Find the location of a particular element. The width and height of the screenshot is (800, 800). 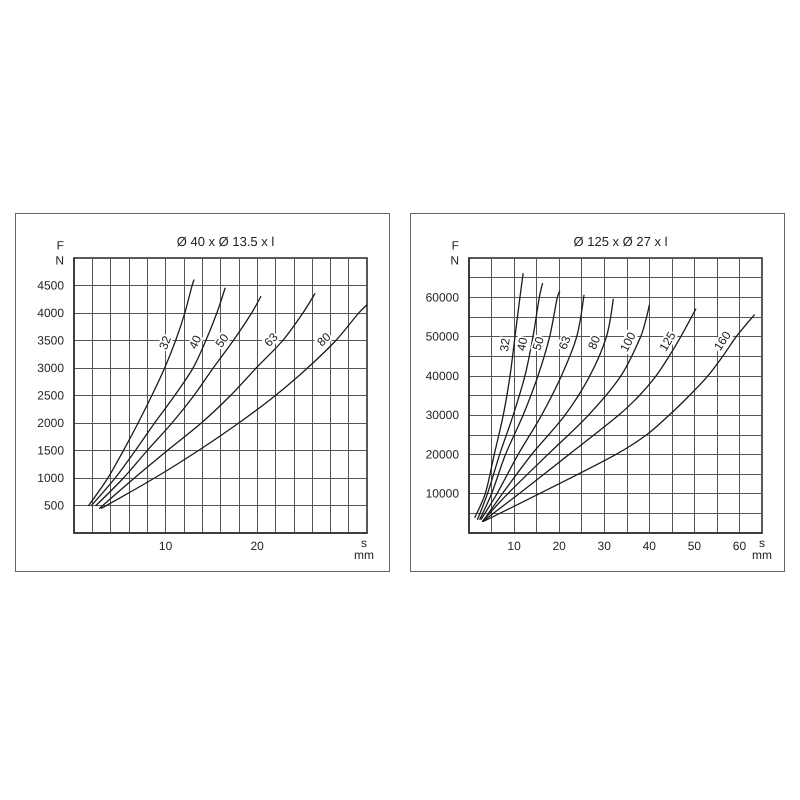

y-tick-label: 30000 is located at coordinates (443, 415).